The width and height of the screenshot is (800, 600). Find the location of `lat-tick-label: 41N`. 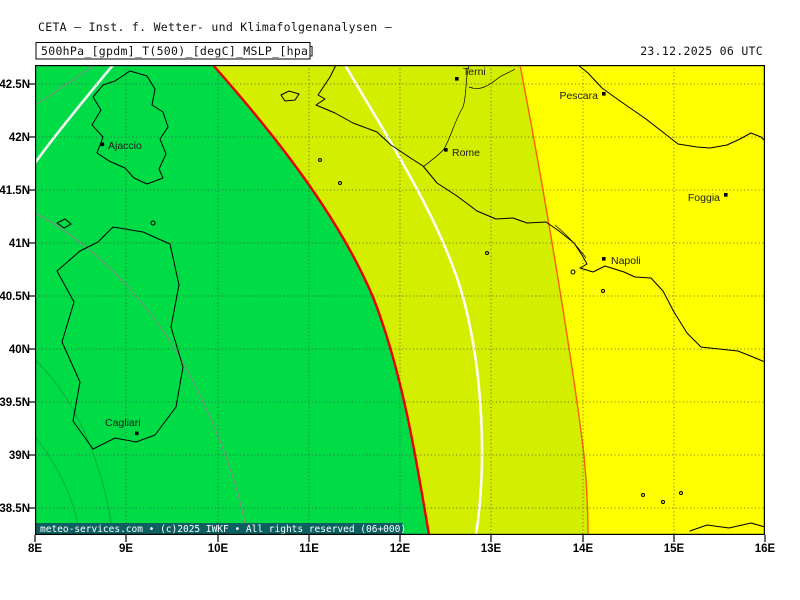

lat-tick-label: 41N is located at coordinates (19, 244).